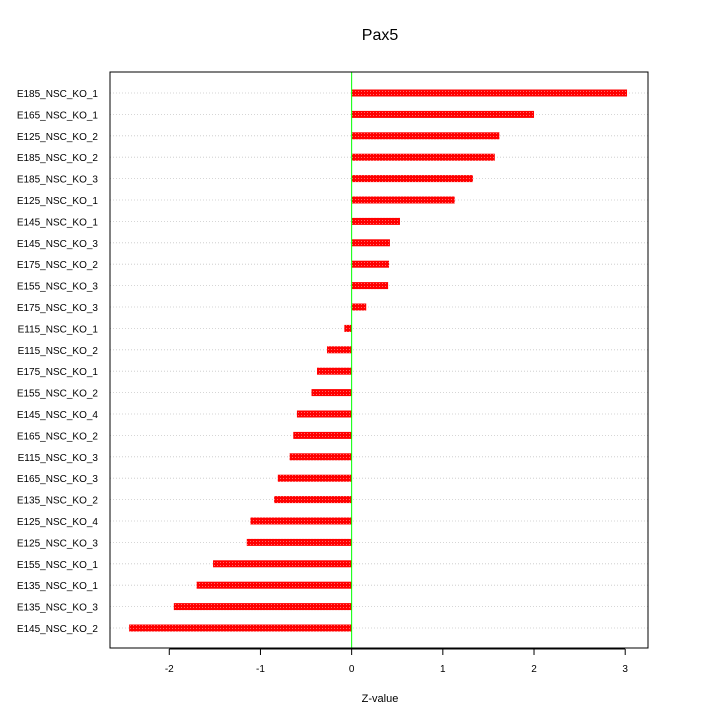 Image resolution: width=720 pixels, height=720 pixels. Describe the element at coordinates (58, 522) in the screenshot. I see `category-label: E125_NSC_KO_4` at that location.